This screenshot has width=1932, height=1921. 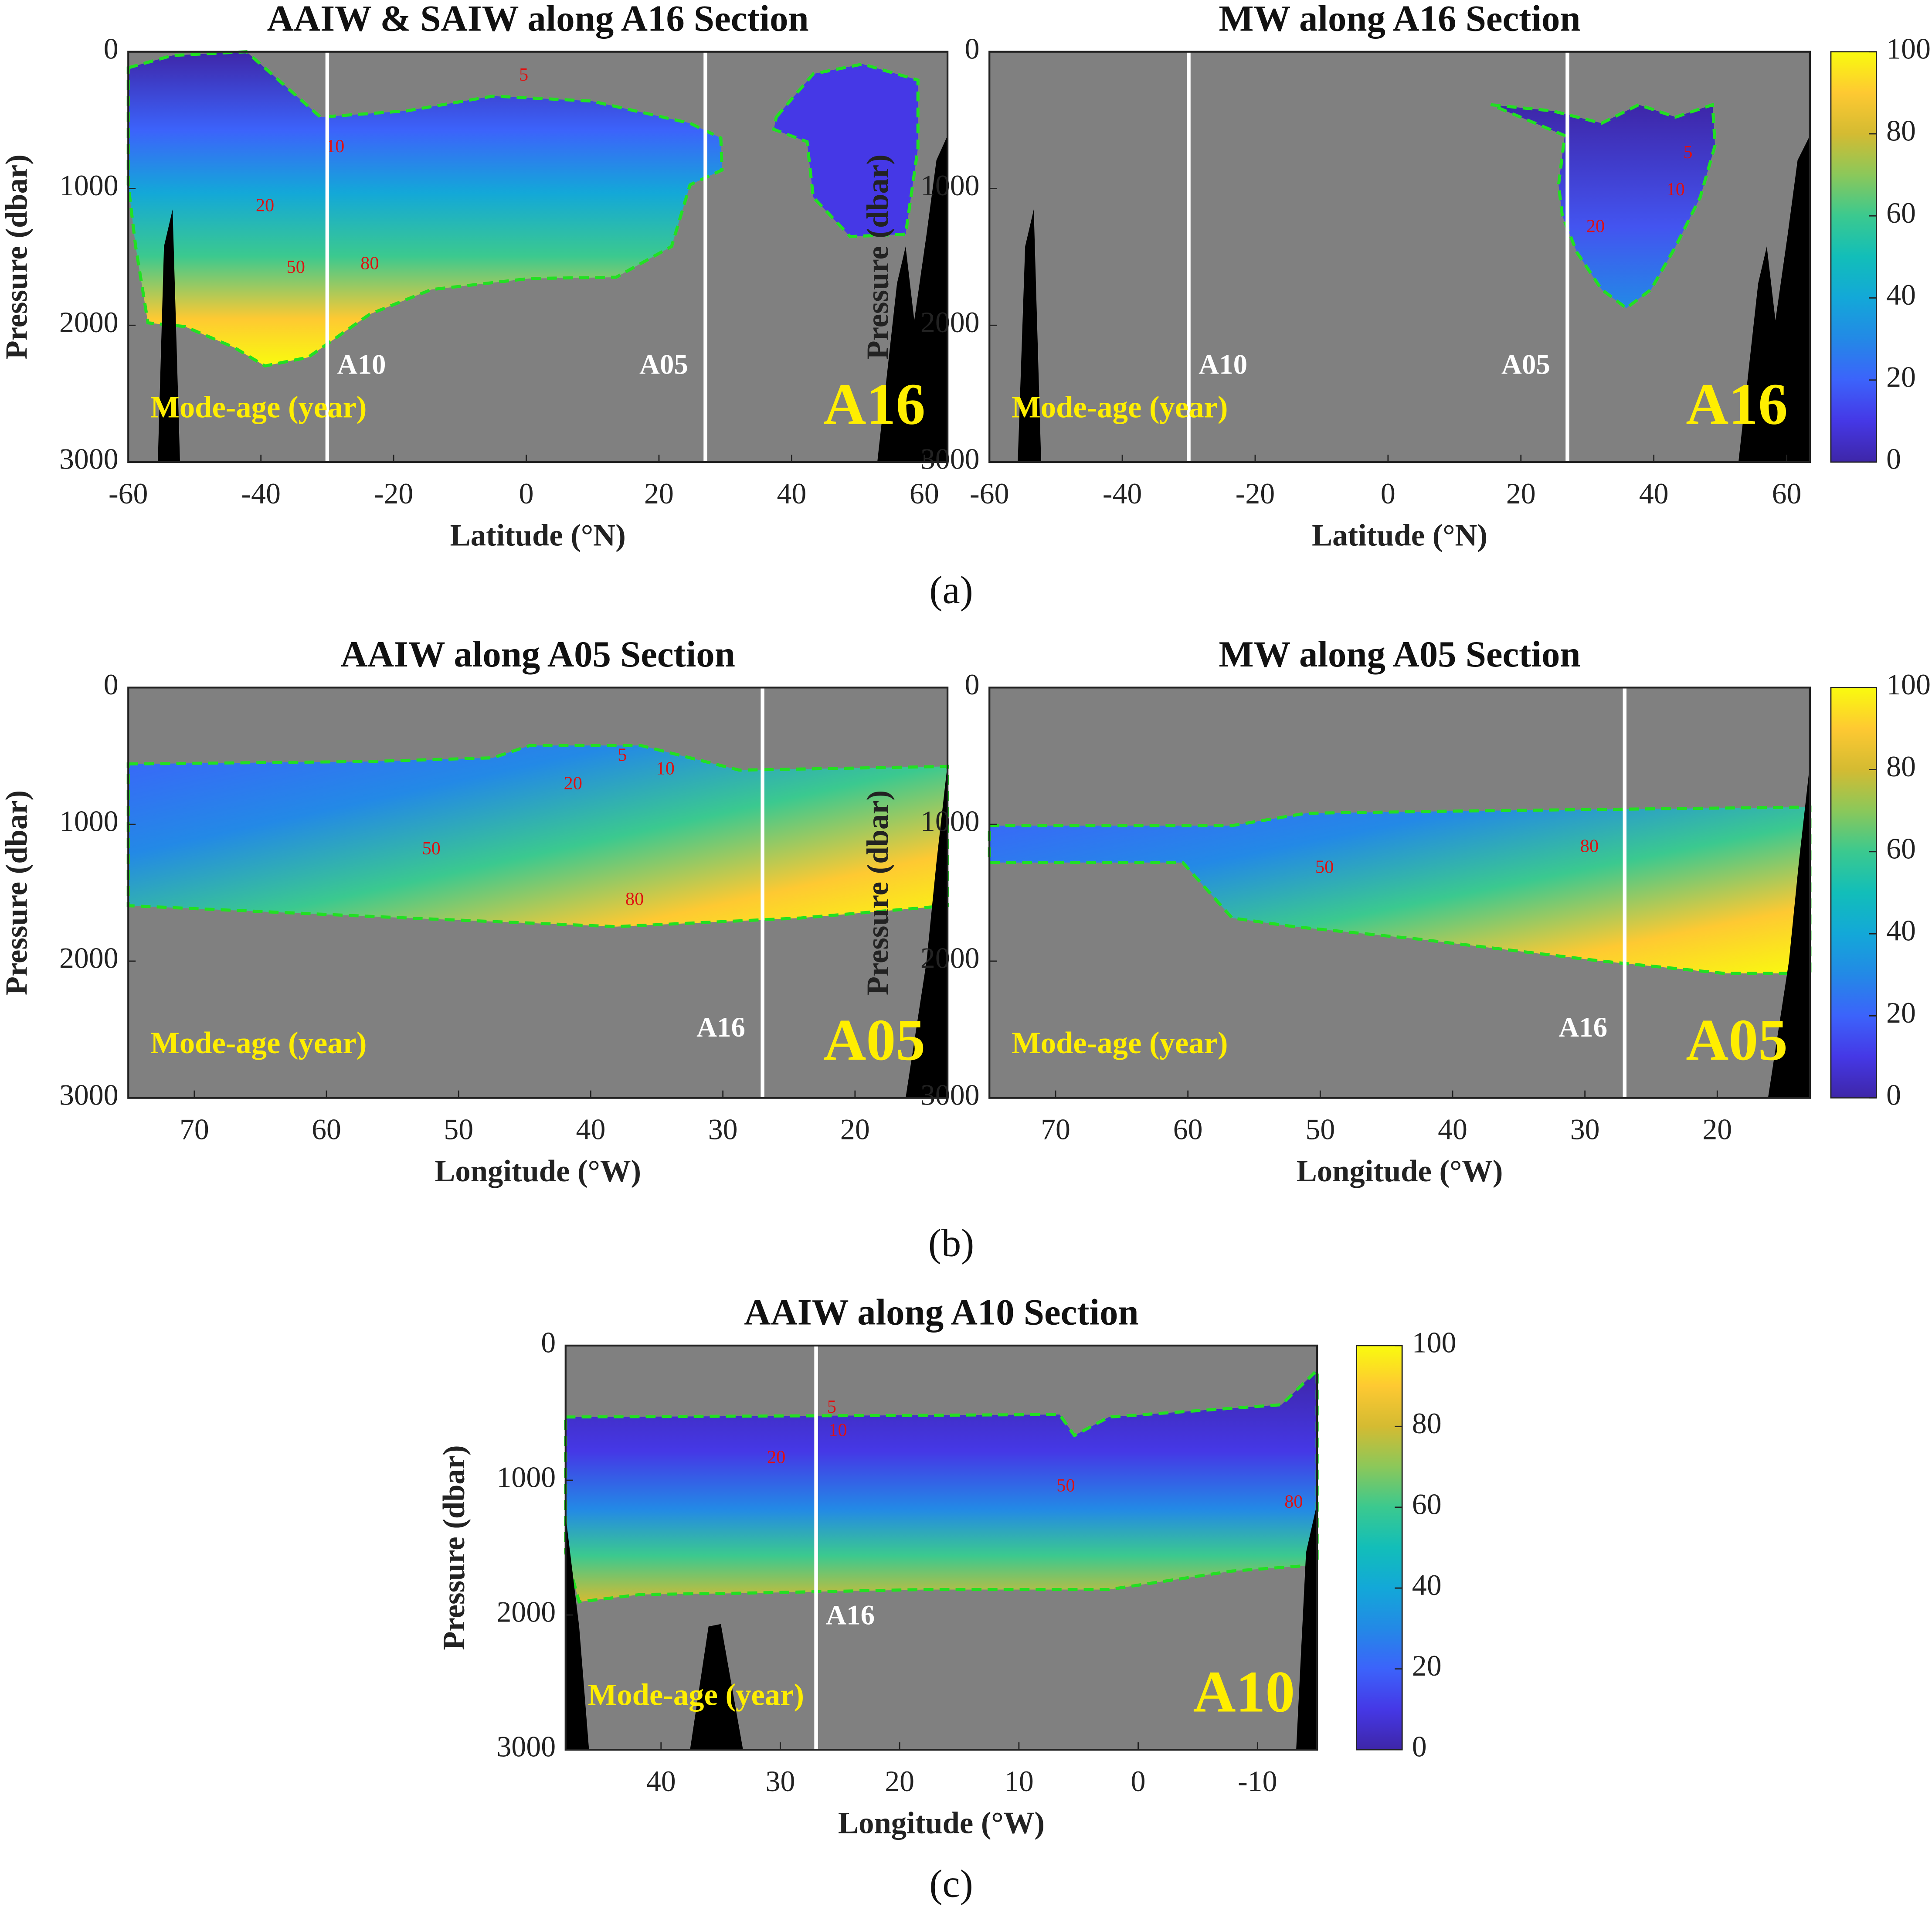 What do you see at coordinates (1427, 1423) in the screenshot?
I see `colorbar-tick-label: 80` at bounding box center [1427, 1423].